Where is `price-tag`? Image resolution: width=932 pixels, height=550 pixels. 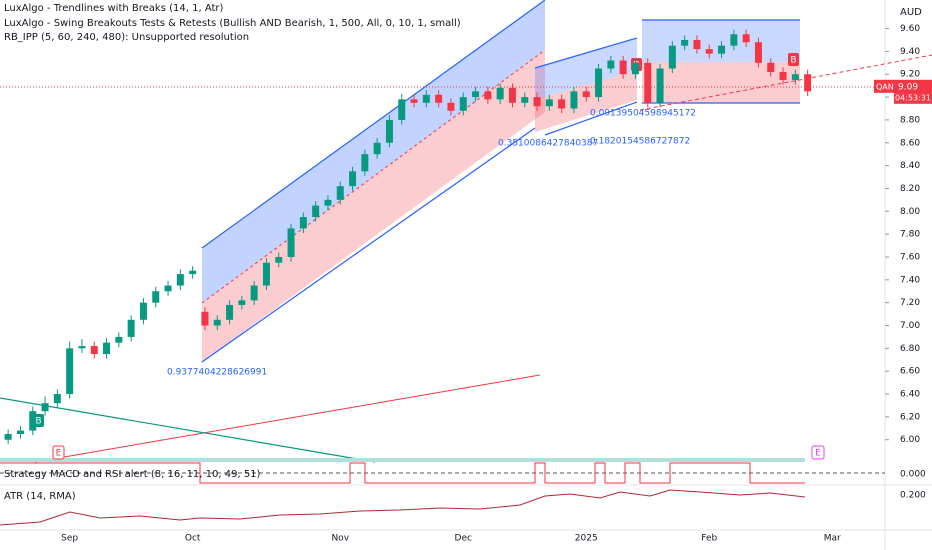 price-tag is located at coordinates (913, 91).